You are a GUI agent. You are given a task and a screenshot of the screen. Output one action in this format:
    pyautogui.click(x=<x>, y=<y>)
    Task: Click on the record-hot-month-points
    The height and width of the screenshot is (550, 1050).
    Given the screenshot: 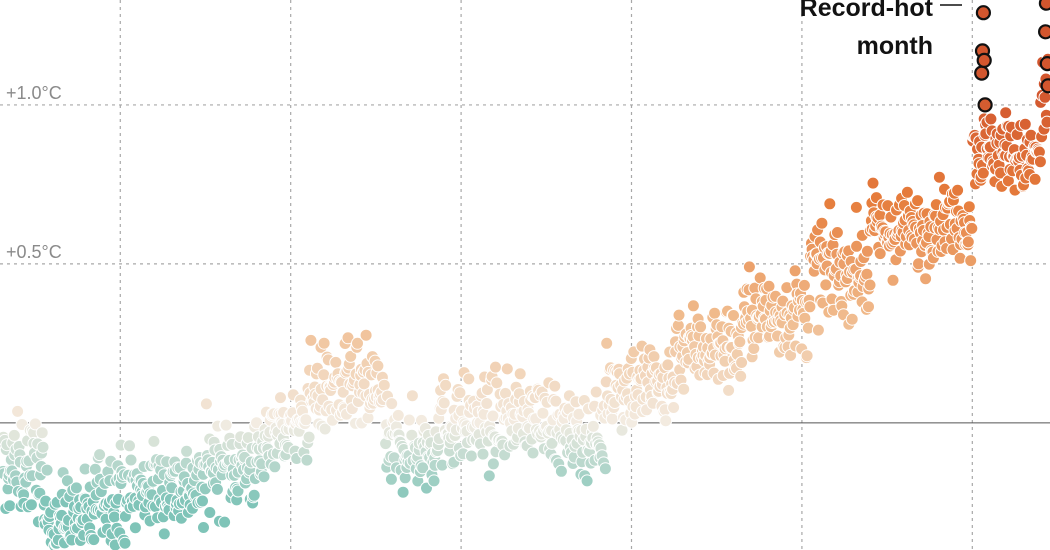 What is the action you would take?
    pyautogui.click(x=1012, y=56)
    